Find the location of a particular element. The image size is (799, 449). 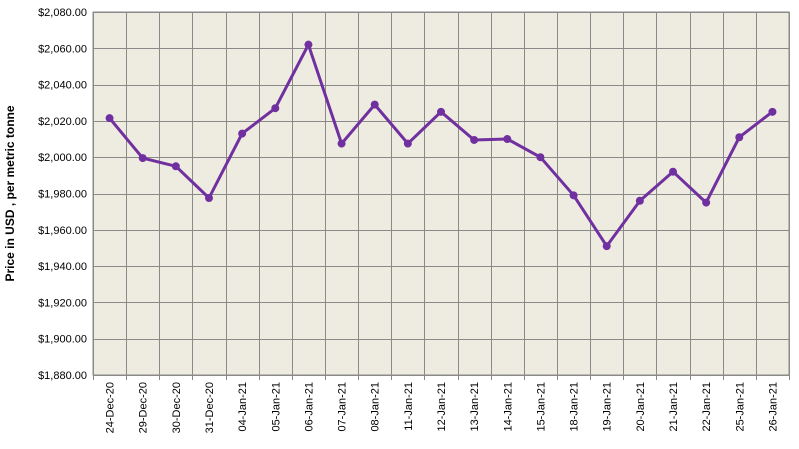

y-tick-label: $2,060.00 is located at coordinates (62, 49).